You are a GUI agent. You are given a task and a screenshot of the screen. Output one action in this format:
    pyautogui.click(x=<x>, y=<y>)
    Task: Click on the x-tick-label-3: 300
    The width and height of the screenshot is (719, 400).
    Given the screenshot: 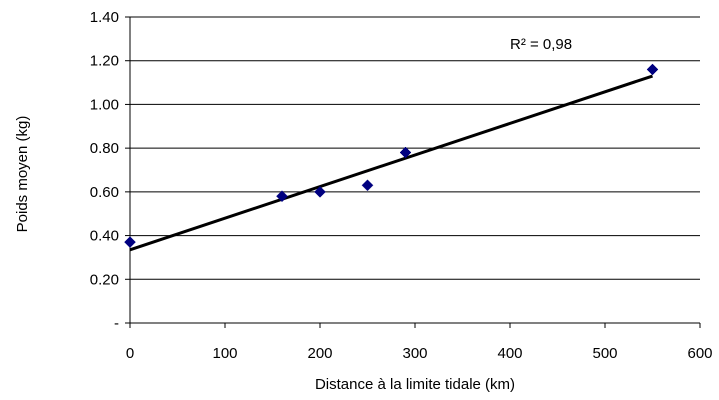 What is the action you would take?
    pyautogui.click(x=414, y=353)
    